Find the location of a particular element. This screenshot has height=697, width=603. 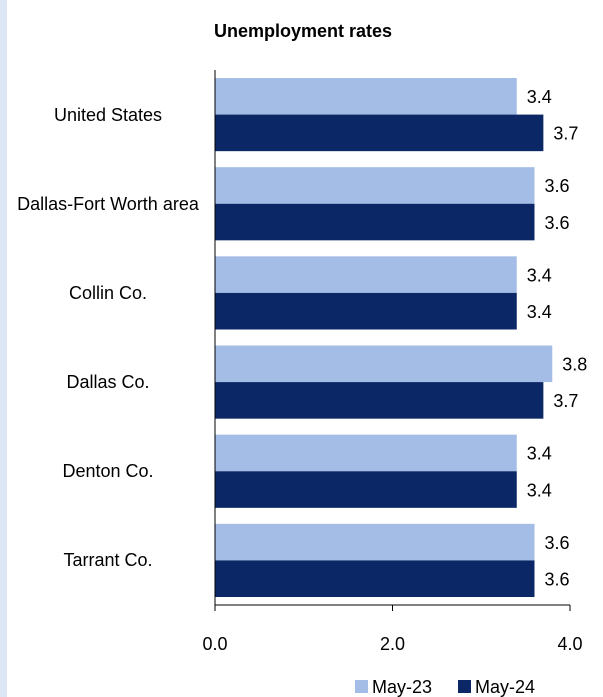

category-label-box: Collin Co. is located at coordinates (108, 292).